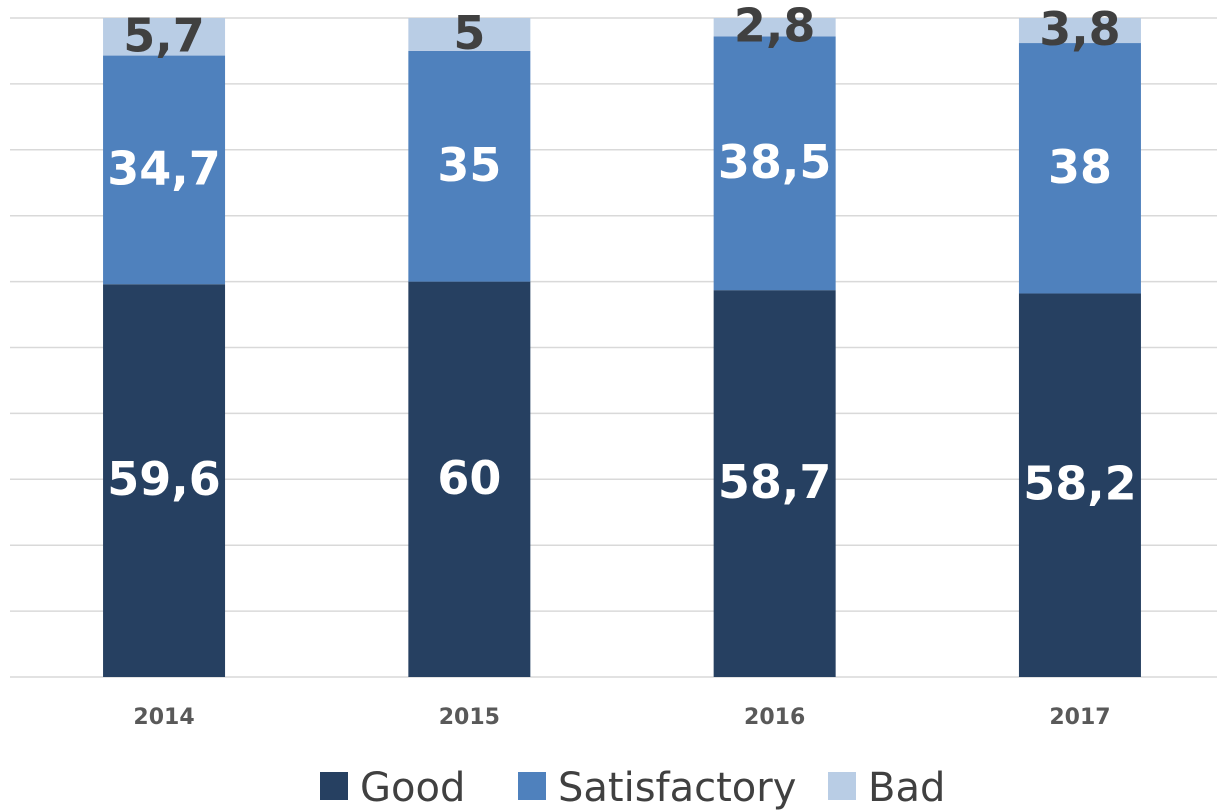 This screenshot has width=1217, height=812. I want to click on value-label: 3,8, so click(1080, 29).